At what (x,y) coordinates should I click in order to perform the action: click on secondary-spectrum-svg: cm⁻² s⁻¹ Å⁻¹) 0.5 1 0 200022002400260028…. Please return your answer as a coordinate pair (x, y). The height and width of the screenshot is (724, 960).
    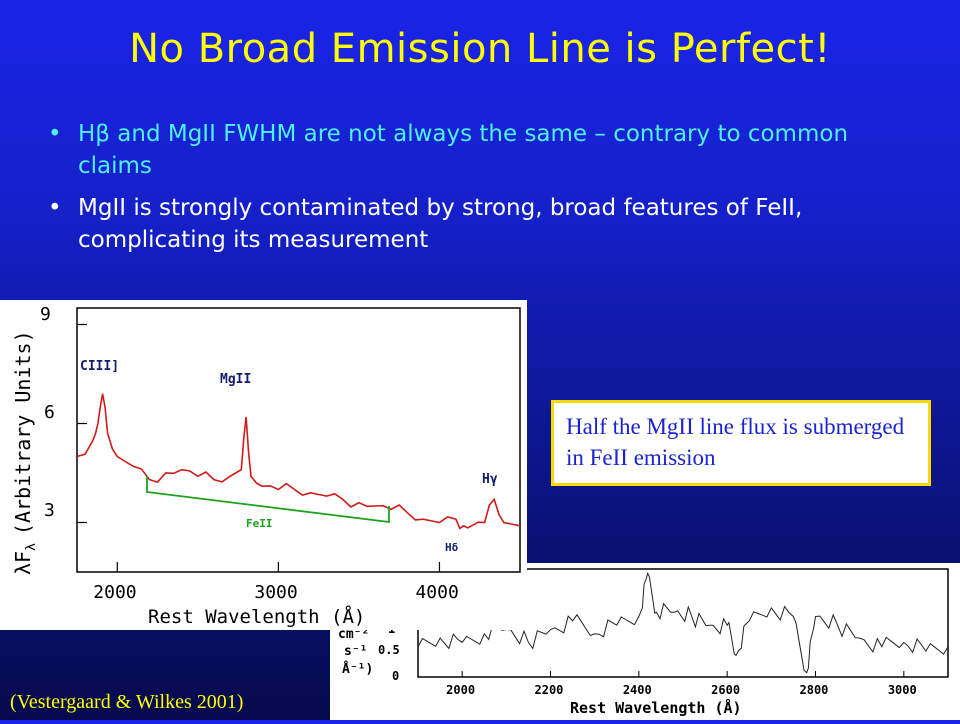
    Looking at the image, I should click on (643, 642).